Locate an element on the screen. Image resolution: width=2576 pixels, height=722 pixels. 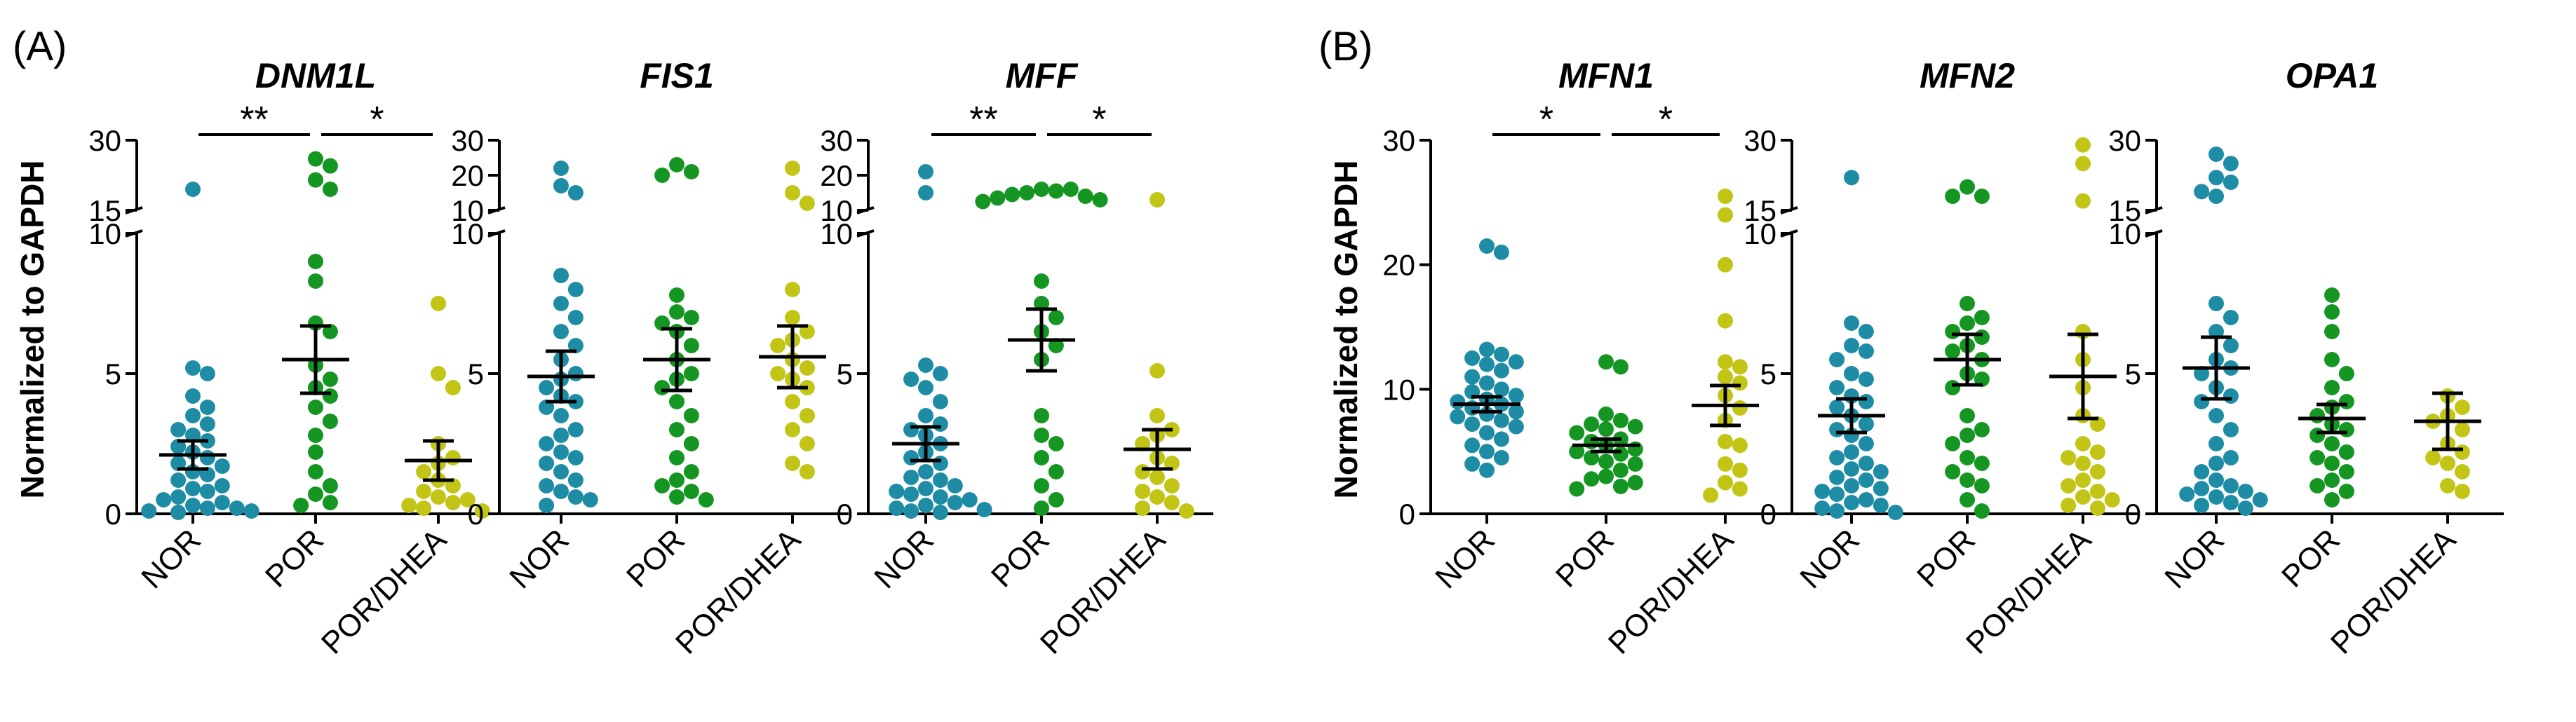
chart-title: DNM1L is located at coordinates (315, 75).